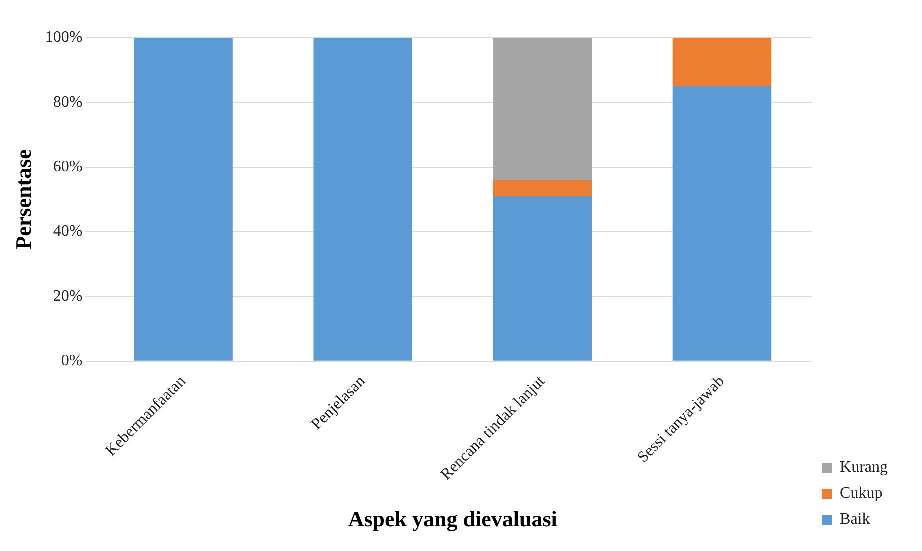 The image size is (922, 551). Describe the element at coordinates (23, 199) in the screenshot. I see `y-axis-title: Persentase` at that location.